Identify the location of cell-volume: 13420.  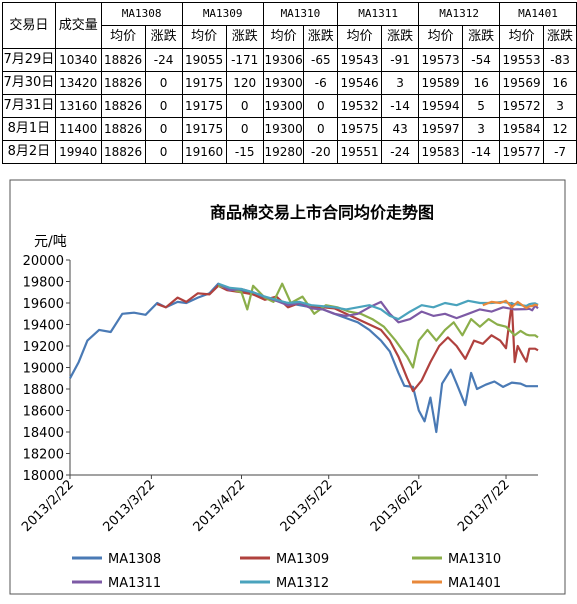
(78, 83).